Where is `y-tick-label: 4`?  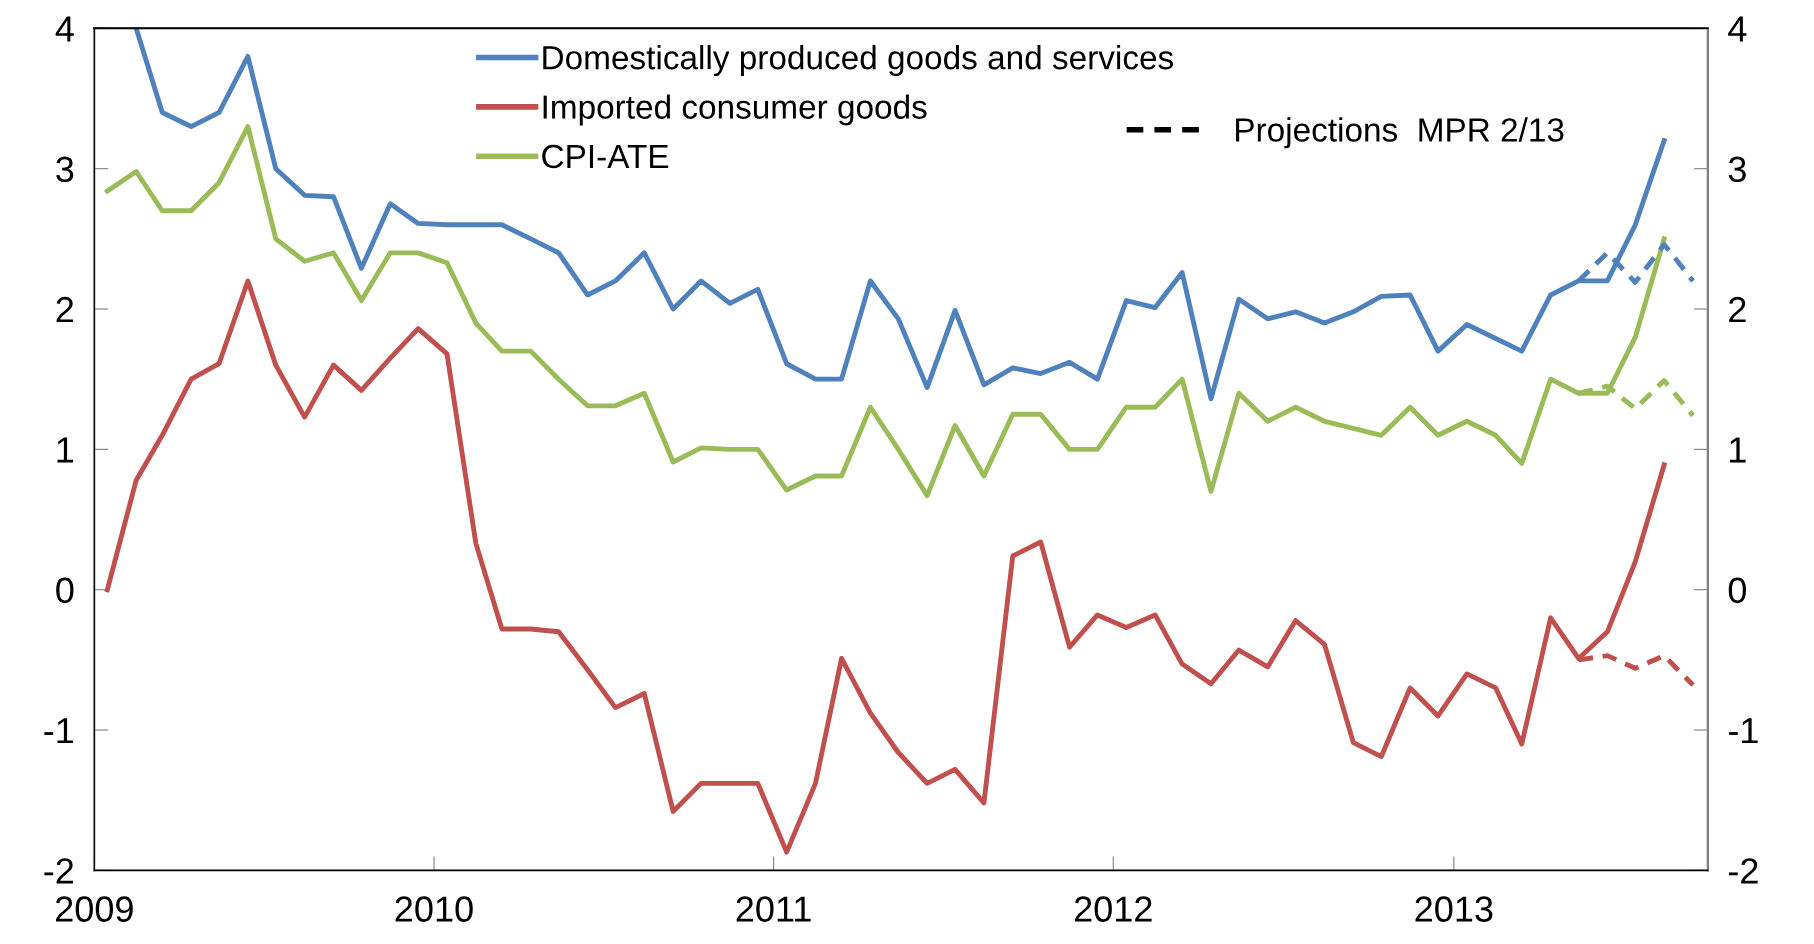 y-tick-label: 4 is located at coordinates (64, 29).